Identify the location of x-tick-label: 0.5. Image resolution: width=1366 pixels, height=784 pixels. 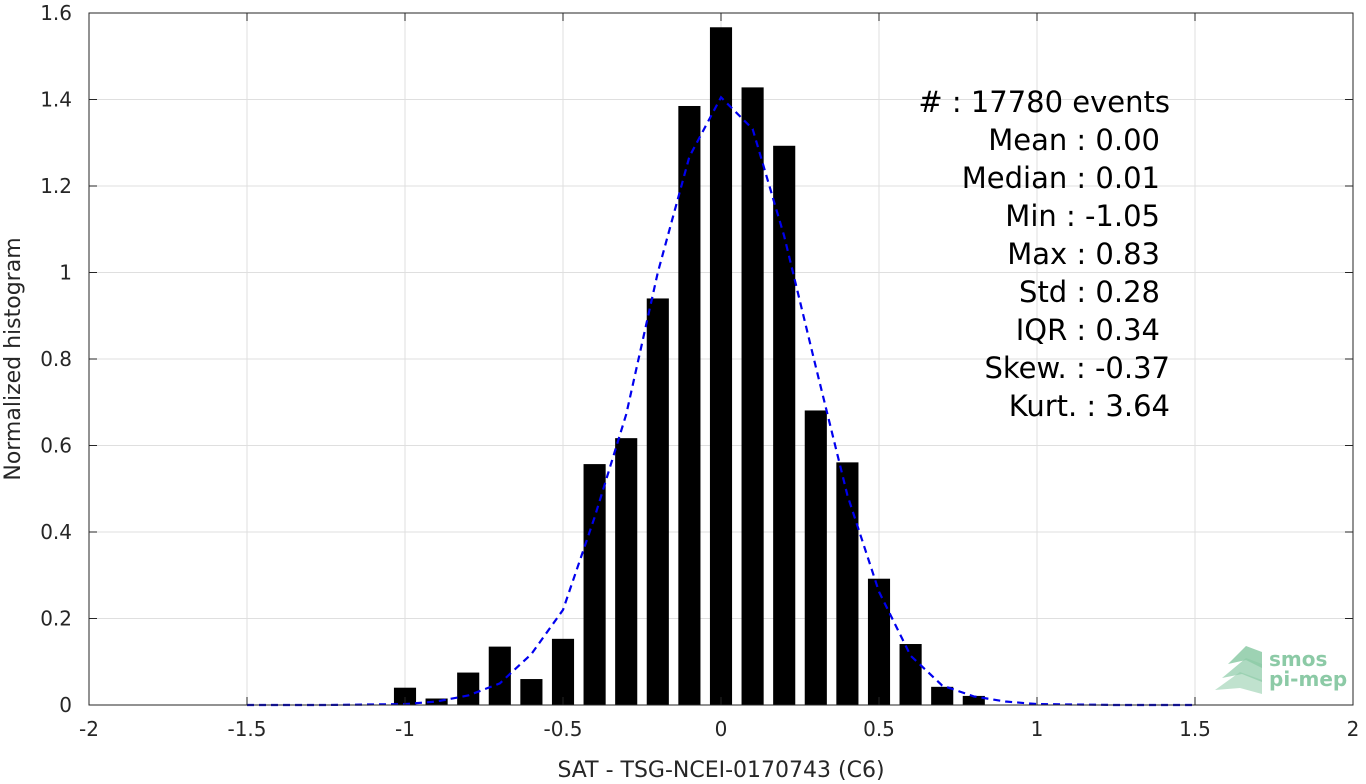
(879, 729).